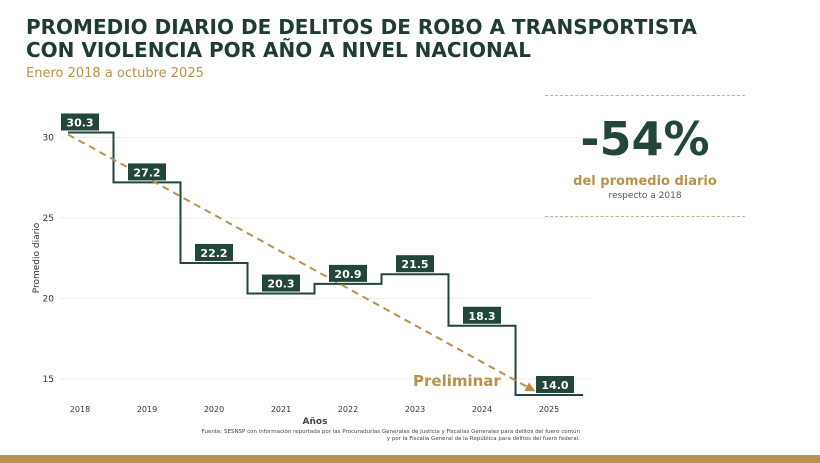  What do you see at coordinates (645, 139) in the screenshot?
I see `reduction-percent: -54%` at bounding box center [645, 139].